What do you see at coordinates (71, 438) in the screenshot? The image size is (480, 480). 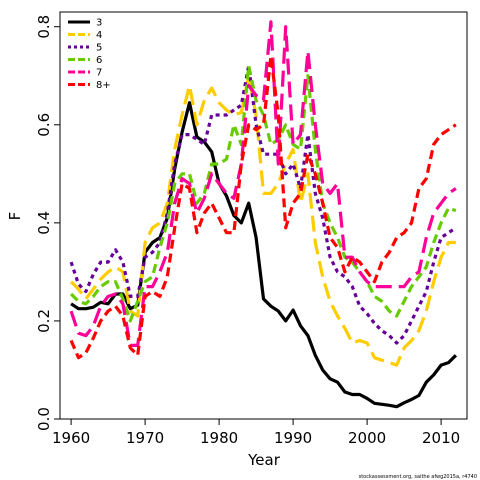 I see `x-tick-label: 1960` at bounding box center [71, 438].